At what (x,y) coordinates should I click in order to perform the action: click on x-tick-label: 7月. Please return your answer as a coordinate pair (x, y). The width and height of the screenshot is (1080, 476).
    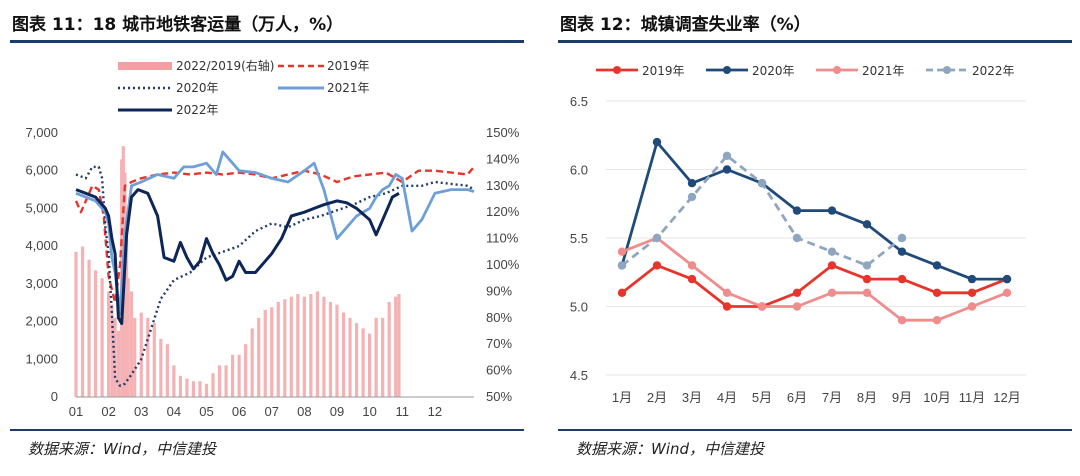
    Looking at the image, I should click on (832, 397).